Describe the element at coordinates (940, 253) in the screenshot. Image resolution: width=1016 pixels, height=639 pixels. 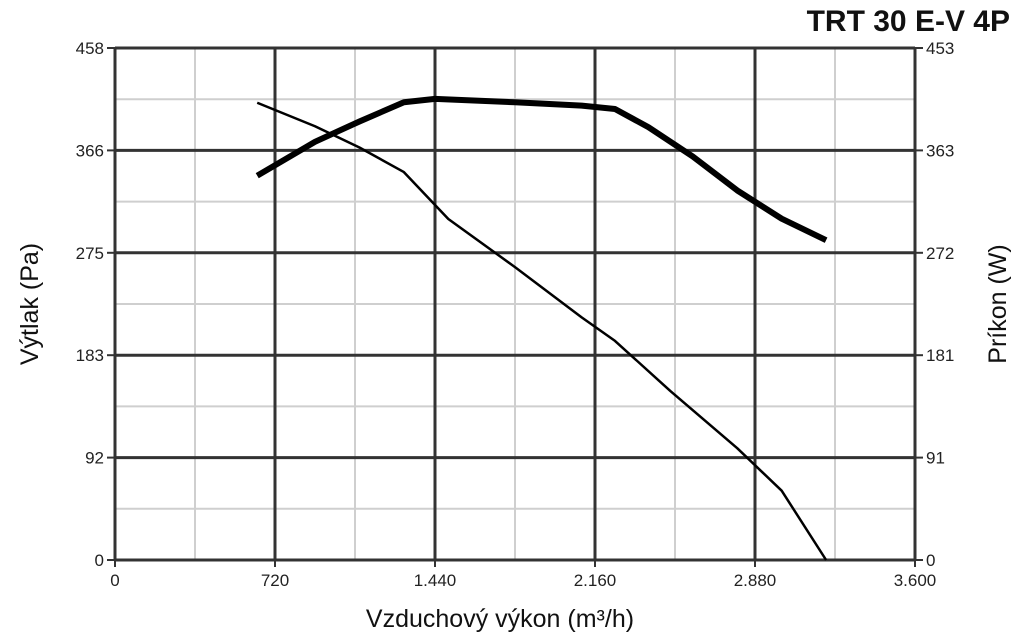
I see `y-right-tick-label: 272` at that location.